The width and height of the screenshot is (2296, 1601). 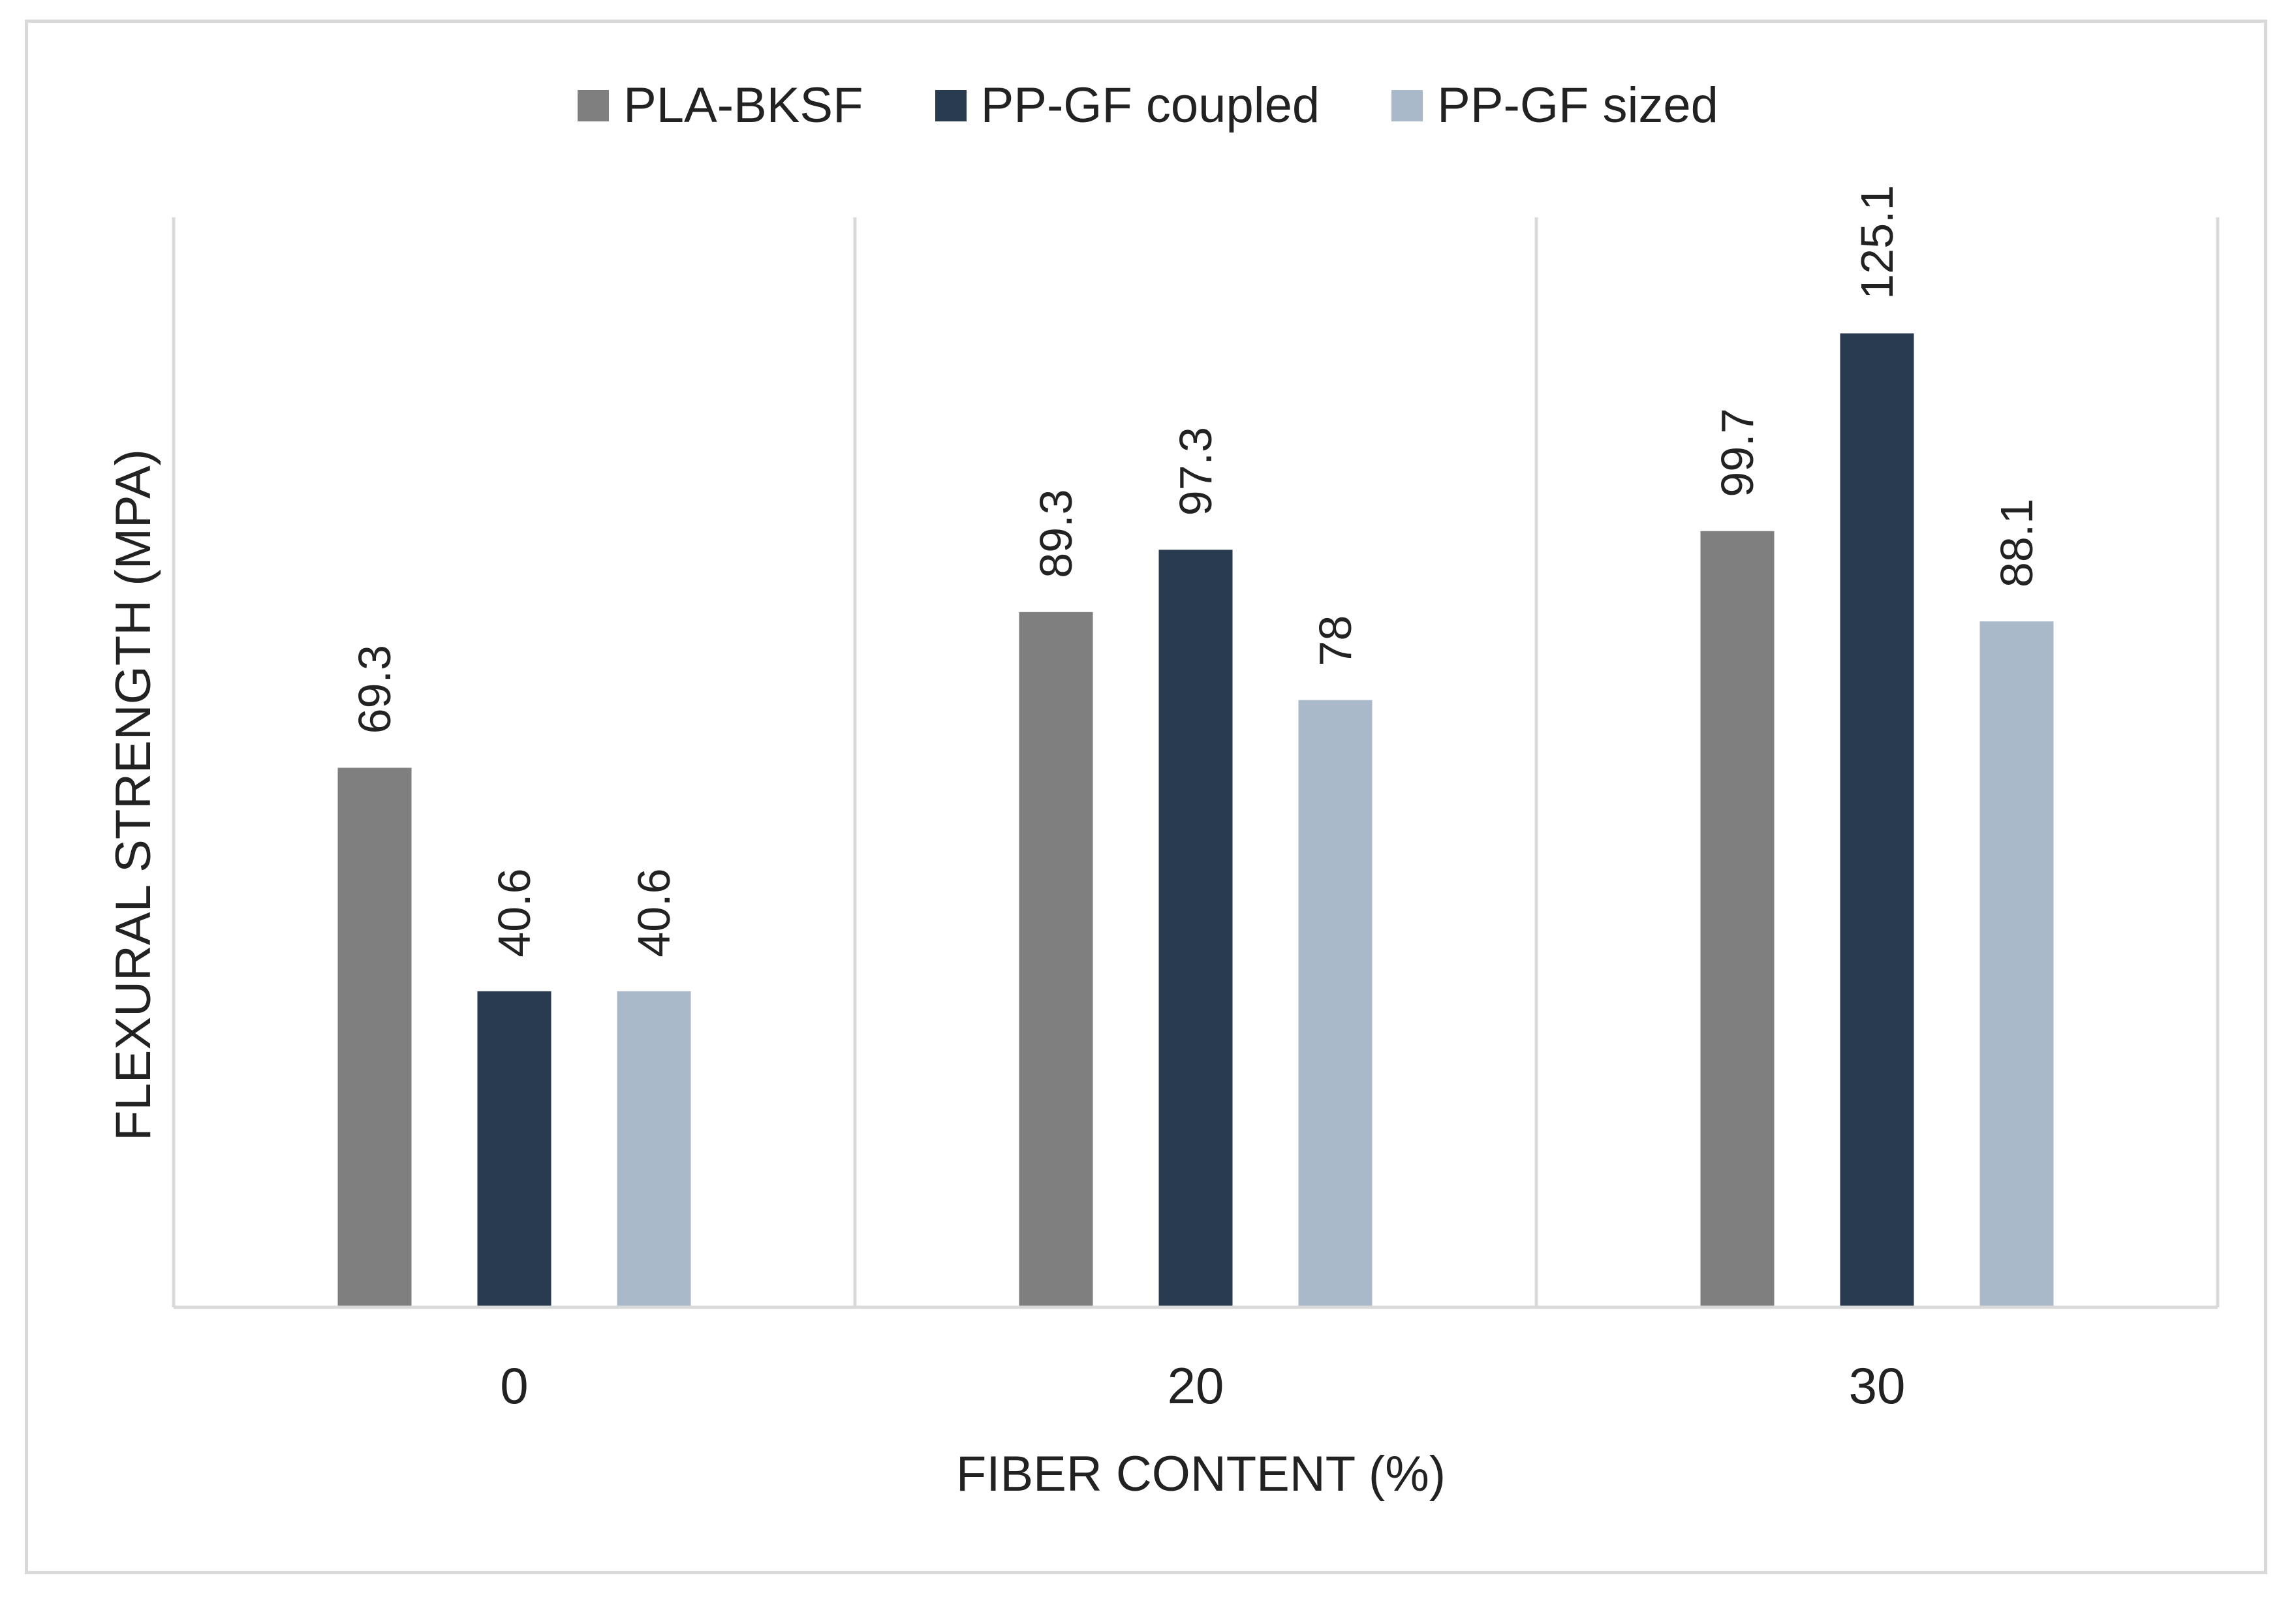 What do you see at coordinates (951, 105) in the screenshot?
I see `legend-swatch-pp-gf-coupled` at bounding box center [951, 105].